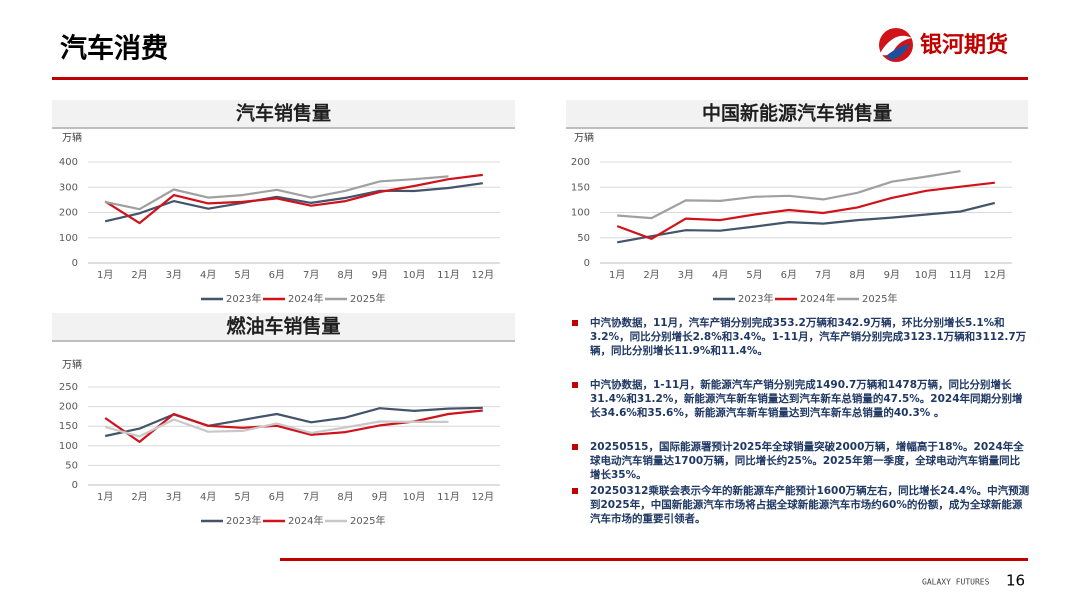 This screenshot has width=1080, height=608. Describe the element at coordinates (956, 582) in the screenshot. I see `footer-brand: GALAXY FUTURES` at that location.